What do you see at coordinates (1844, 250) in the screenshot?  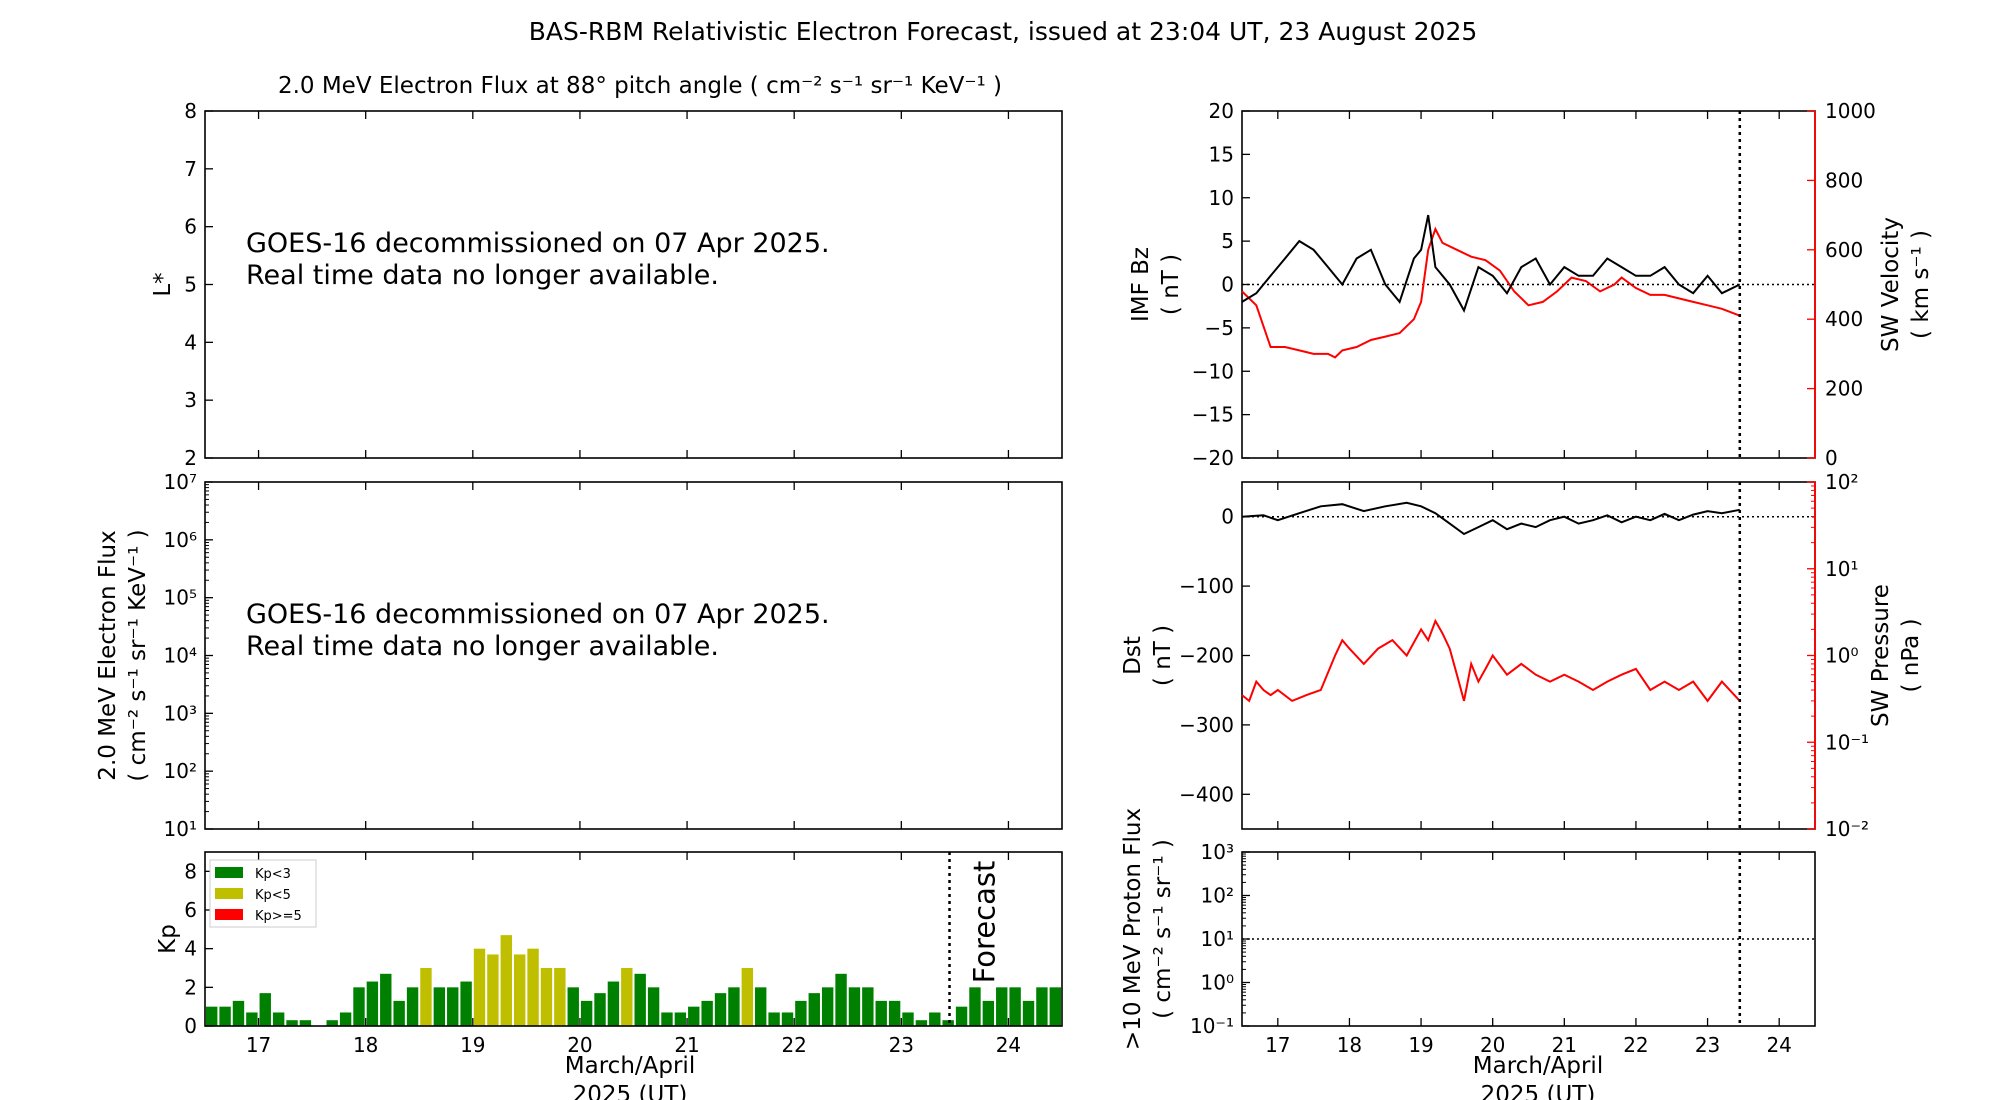 I see `imf-ytick-label: 600` at bounding box center [1844, 250].